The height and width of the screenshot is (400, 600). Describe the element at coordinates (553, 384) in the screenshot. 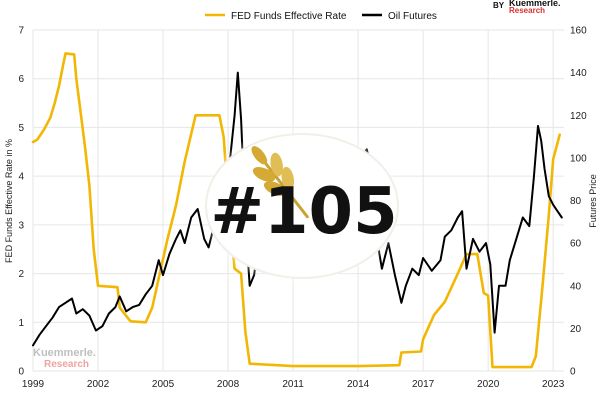

I see `x-tick-label: 2023` at that location.